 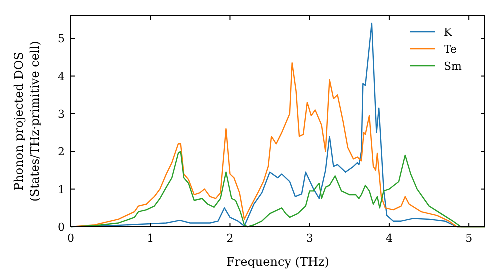 I want to click on y-axis-title: Phonon projected DOS (States/THz·primitive cell), so click(x=27, y=121).